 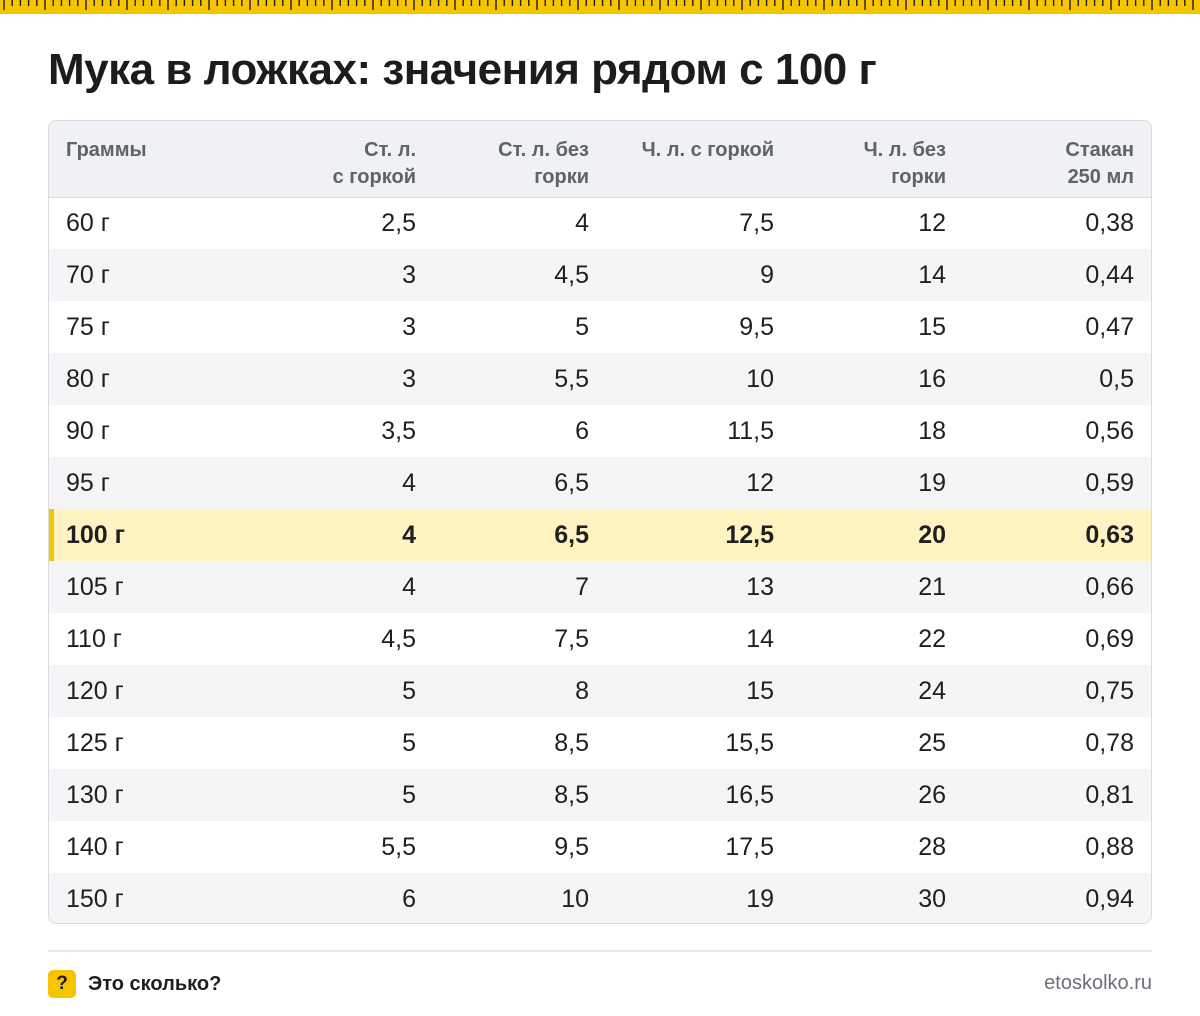 I want to click on table-row: 105 г 4 7 13 21 0,66, so click(x=600, y=587).